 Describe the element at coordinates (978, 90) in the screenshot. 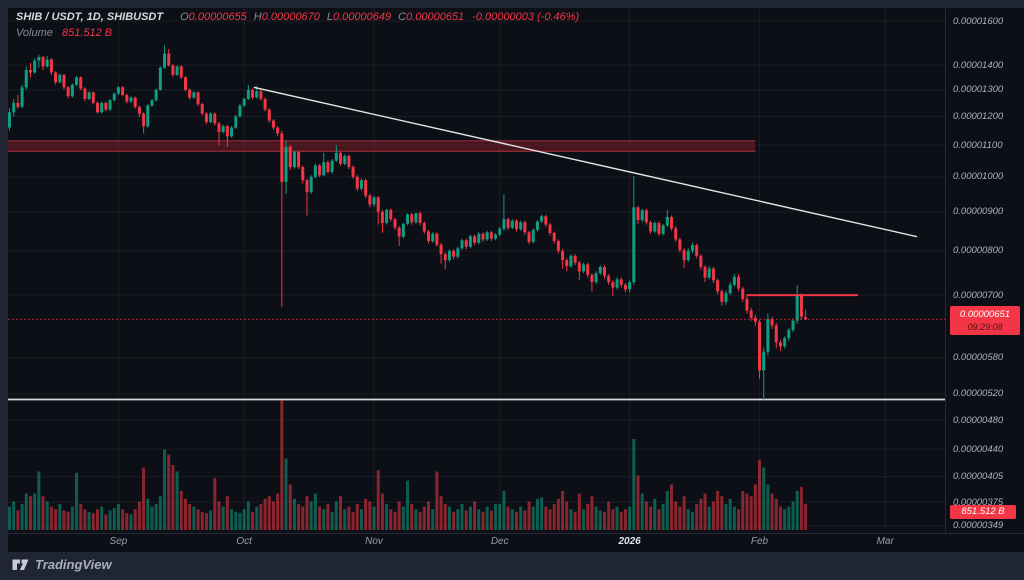

I see `price-axis-label: 0.00001300` at that location.